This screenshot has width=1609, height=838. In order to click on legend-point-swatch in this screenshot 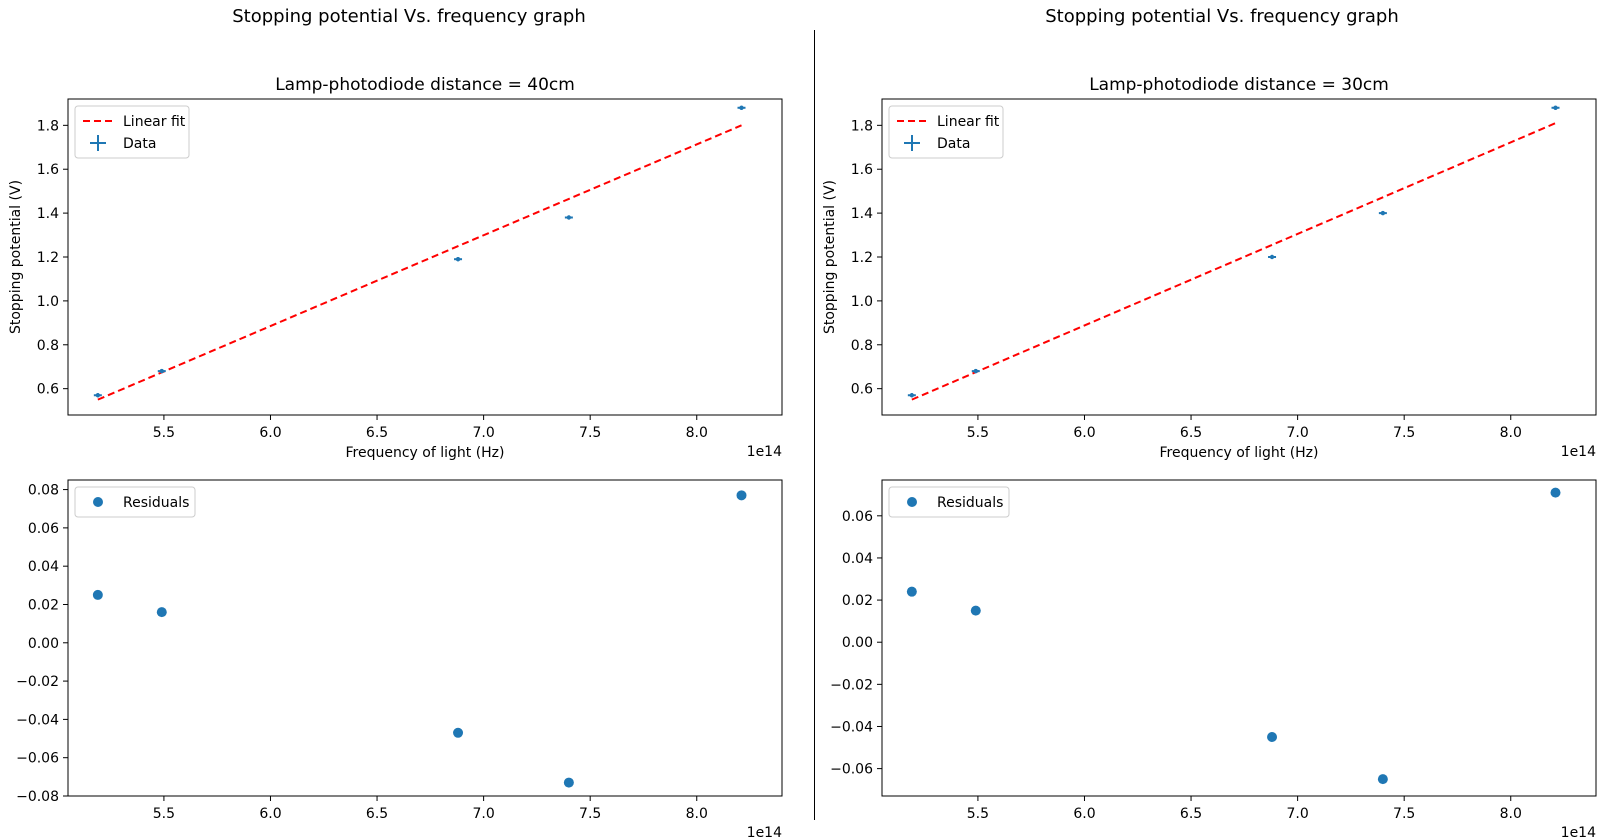, I will do `click(98, 502)`.